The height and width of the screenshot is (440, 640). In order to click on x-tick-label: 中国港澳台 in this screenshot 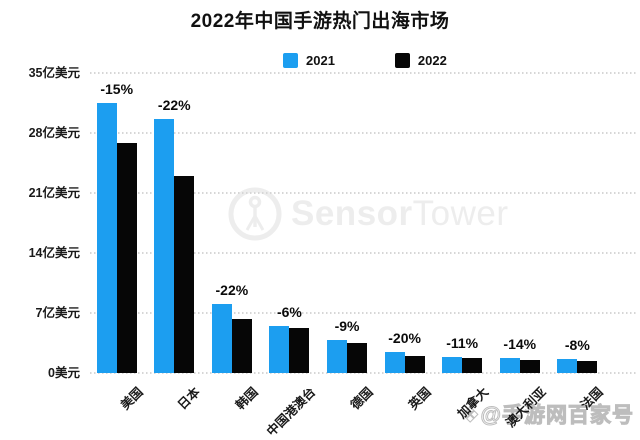, I will do `click(291, 411)`.